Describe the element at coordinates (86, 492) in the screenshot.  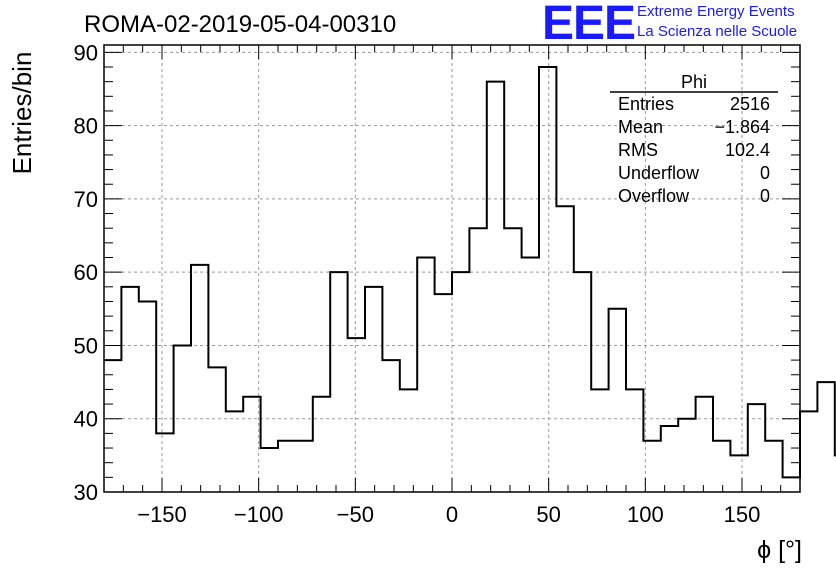
I see `y-tick-label: 30` at that location.